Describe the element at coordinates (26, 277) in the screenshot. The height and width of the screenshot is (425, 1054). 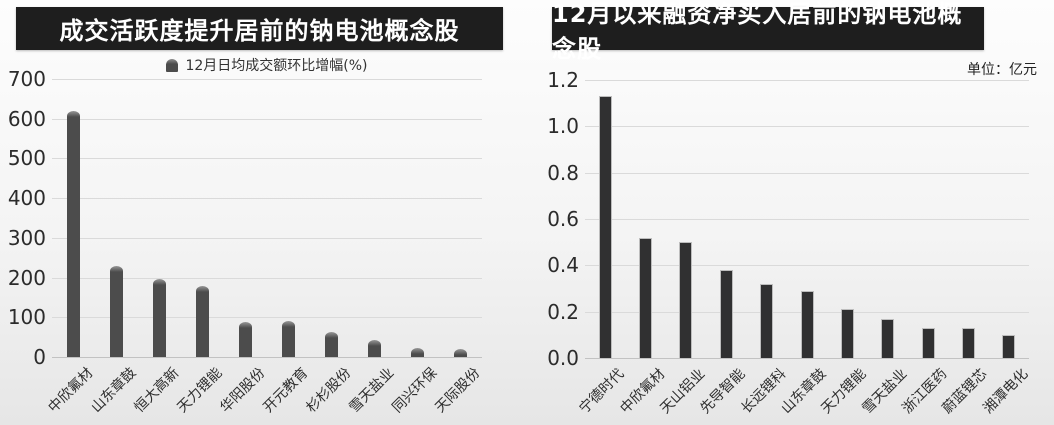
I see `y-tick-label: 200` at that location.